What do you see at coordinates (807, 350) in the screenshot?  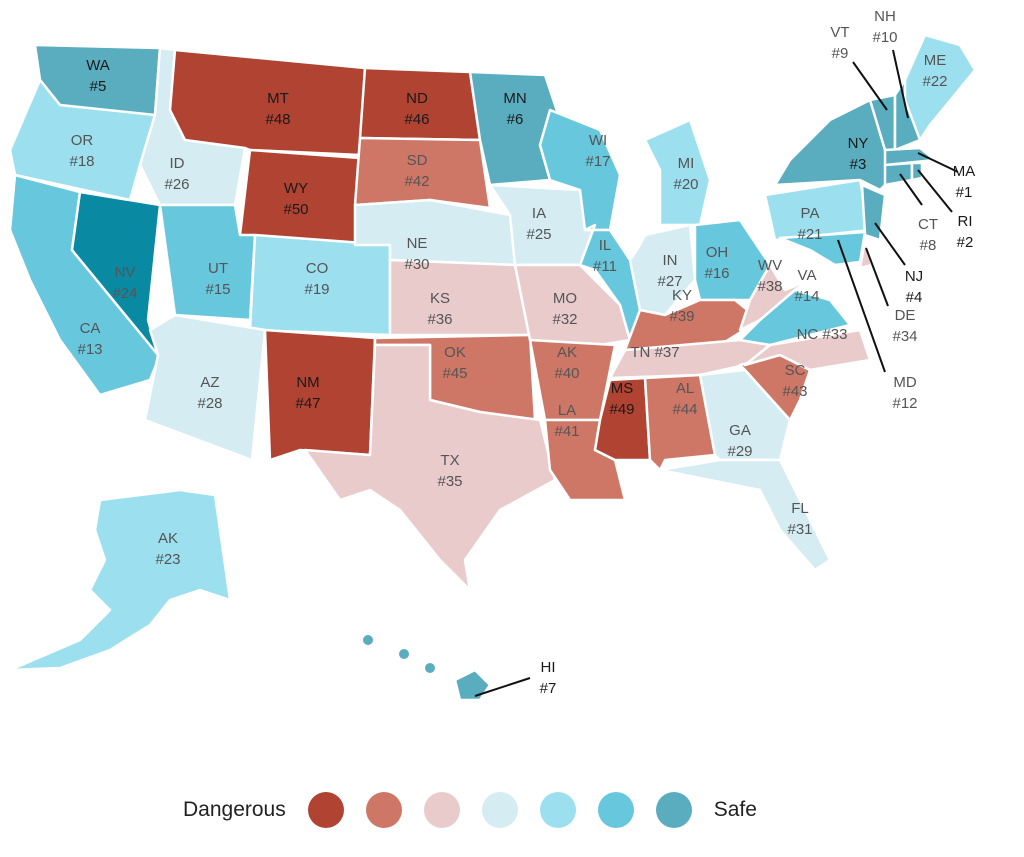 I see `state-nc` at bounding box center [807, 350].